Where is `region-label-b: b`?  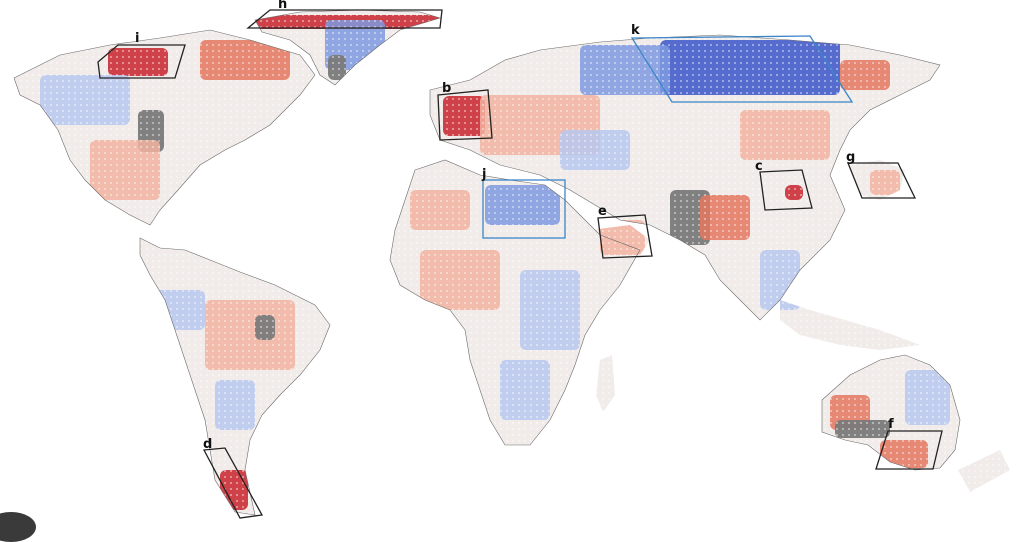
region-label-b: b is located at coordinates (446, 88).